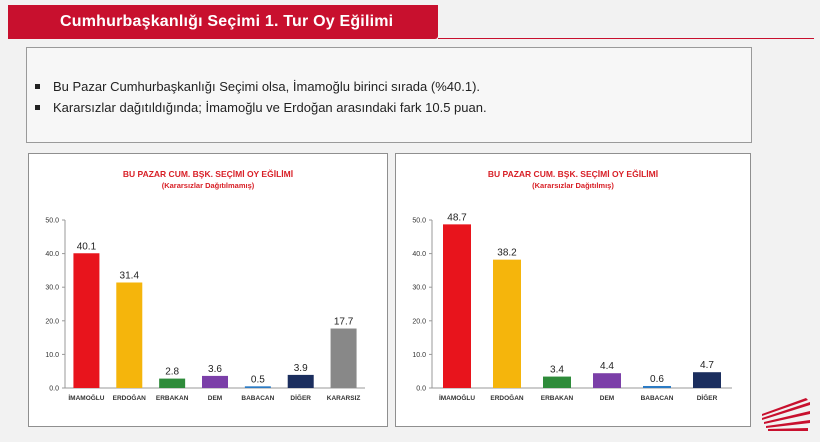 The height and width of the screenshot is (442, 820). What do you see at coordinates (573, 185) in the screenshot?
I see `chart-subtitle: (Kararsızlar Dağıtılmış)` at bounding box center [573, 185].